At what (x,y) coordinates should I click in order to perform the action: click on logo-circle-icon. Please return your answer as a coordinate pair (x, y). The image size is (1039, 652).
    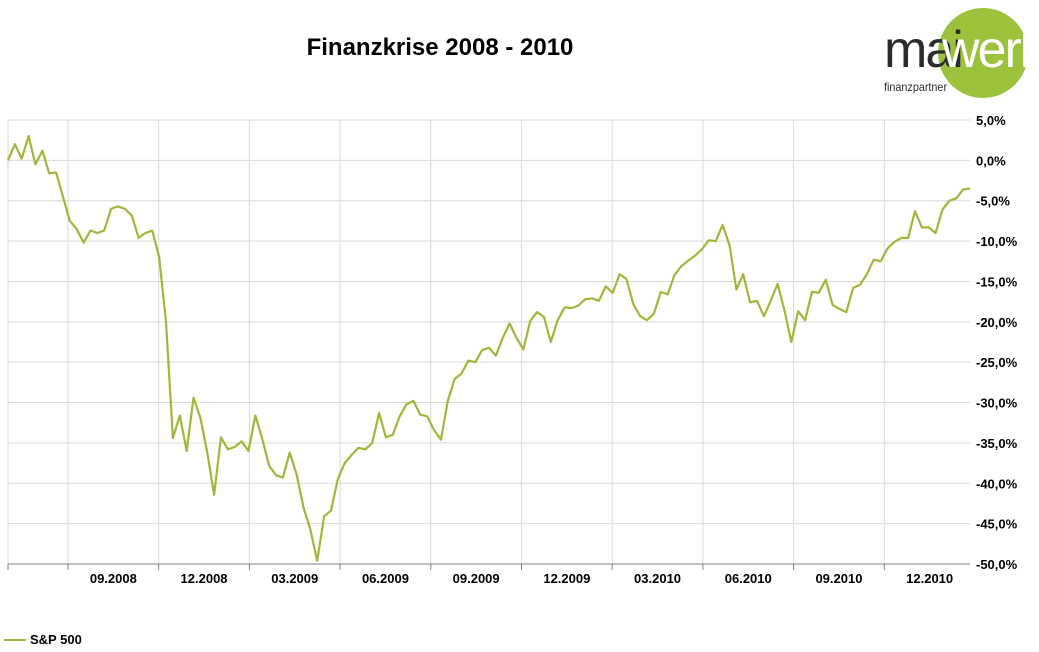
    Looking at the image, I should click on (983, 53).